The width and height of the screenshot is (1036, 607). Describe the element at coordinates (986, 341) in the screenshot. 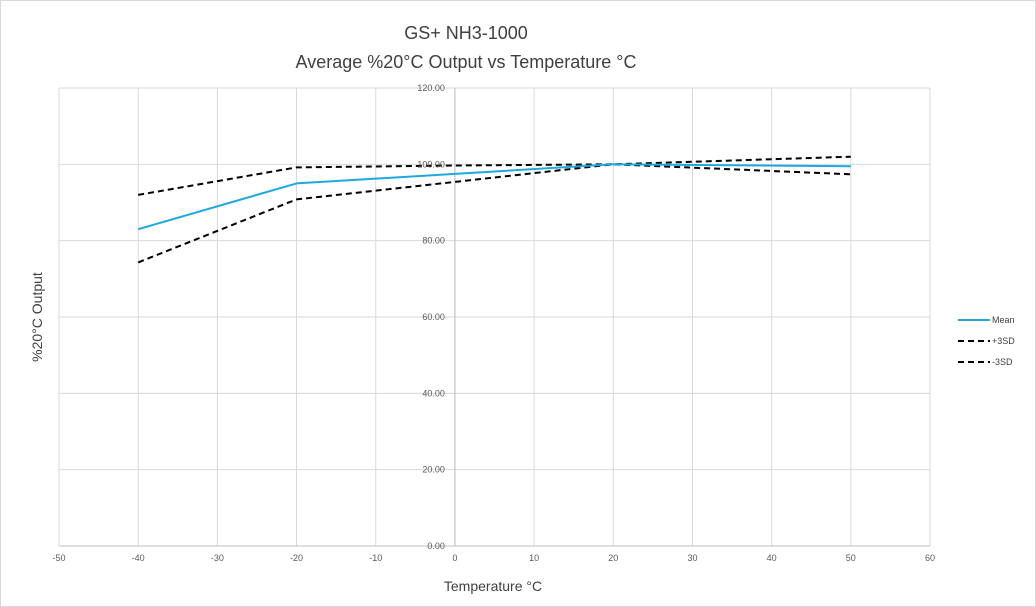

I see `legend: Mean +3SD -3SD` at that location.